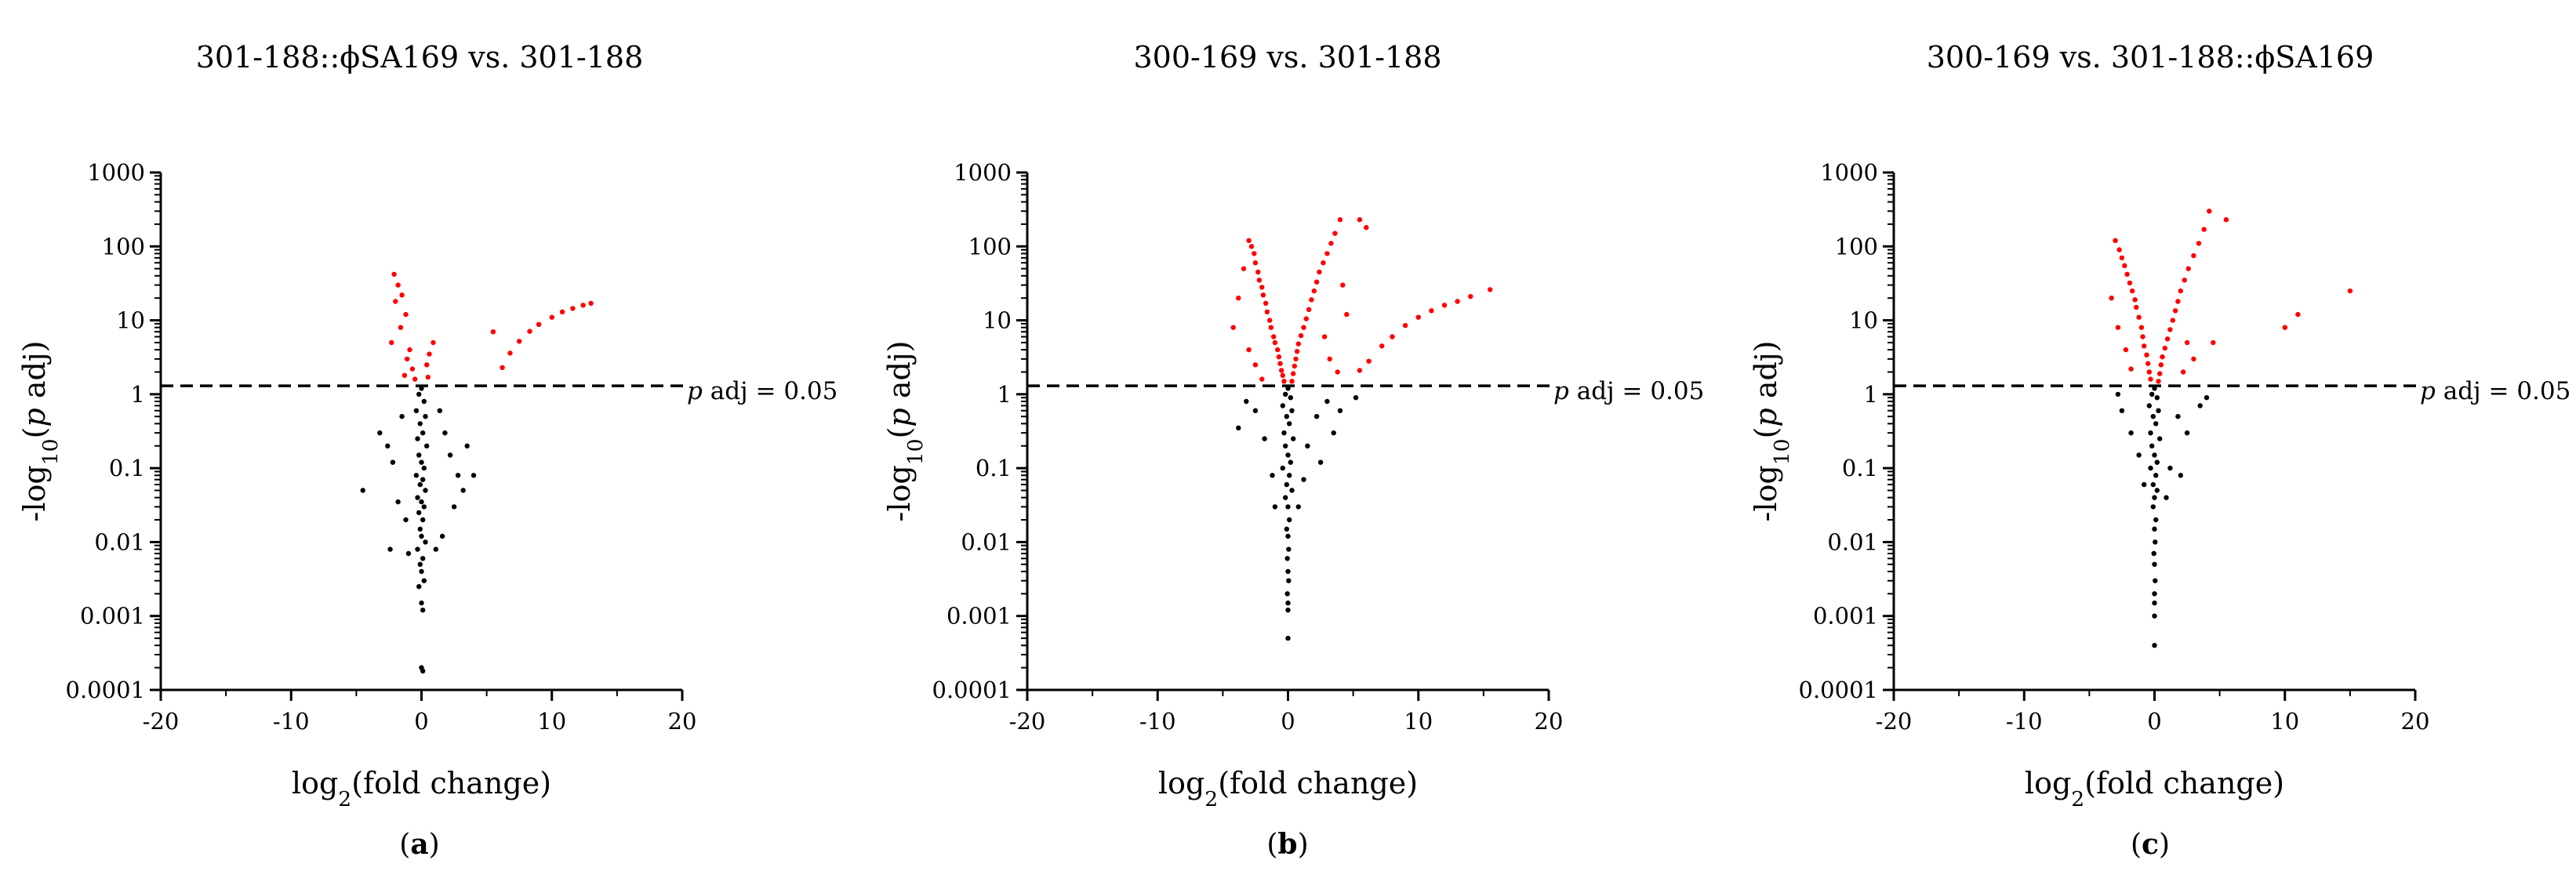  Describe the element at coordinates (1871, 394) in the screenshot. I see `y-tick-label: 1` at that location.